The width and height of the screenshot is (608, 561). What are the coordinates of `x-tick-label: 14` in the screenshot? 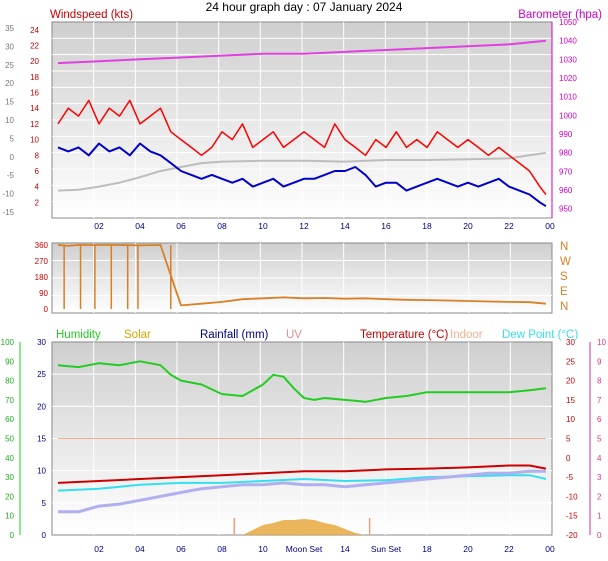 It's located at (345, 226).